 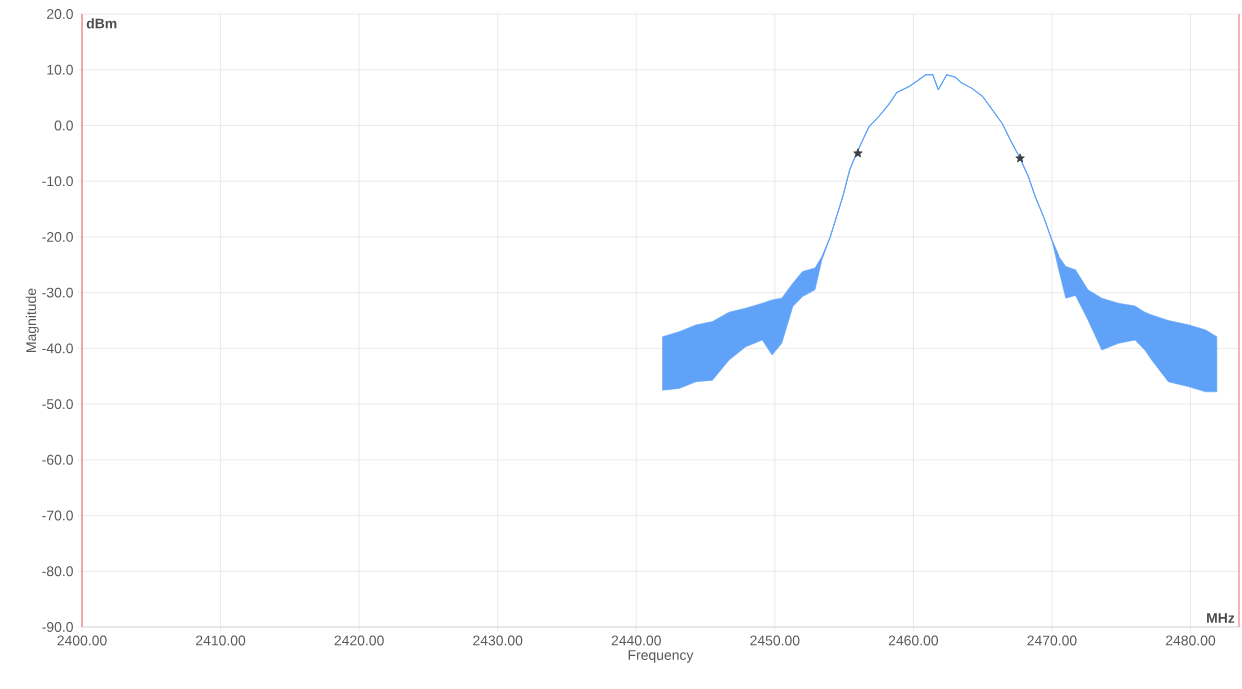 I want to click on y-tick-label: -70.0, so click(x=57, y=515).